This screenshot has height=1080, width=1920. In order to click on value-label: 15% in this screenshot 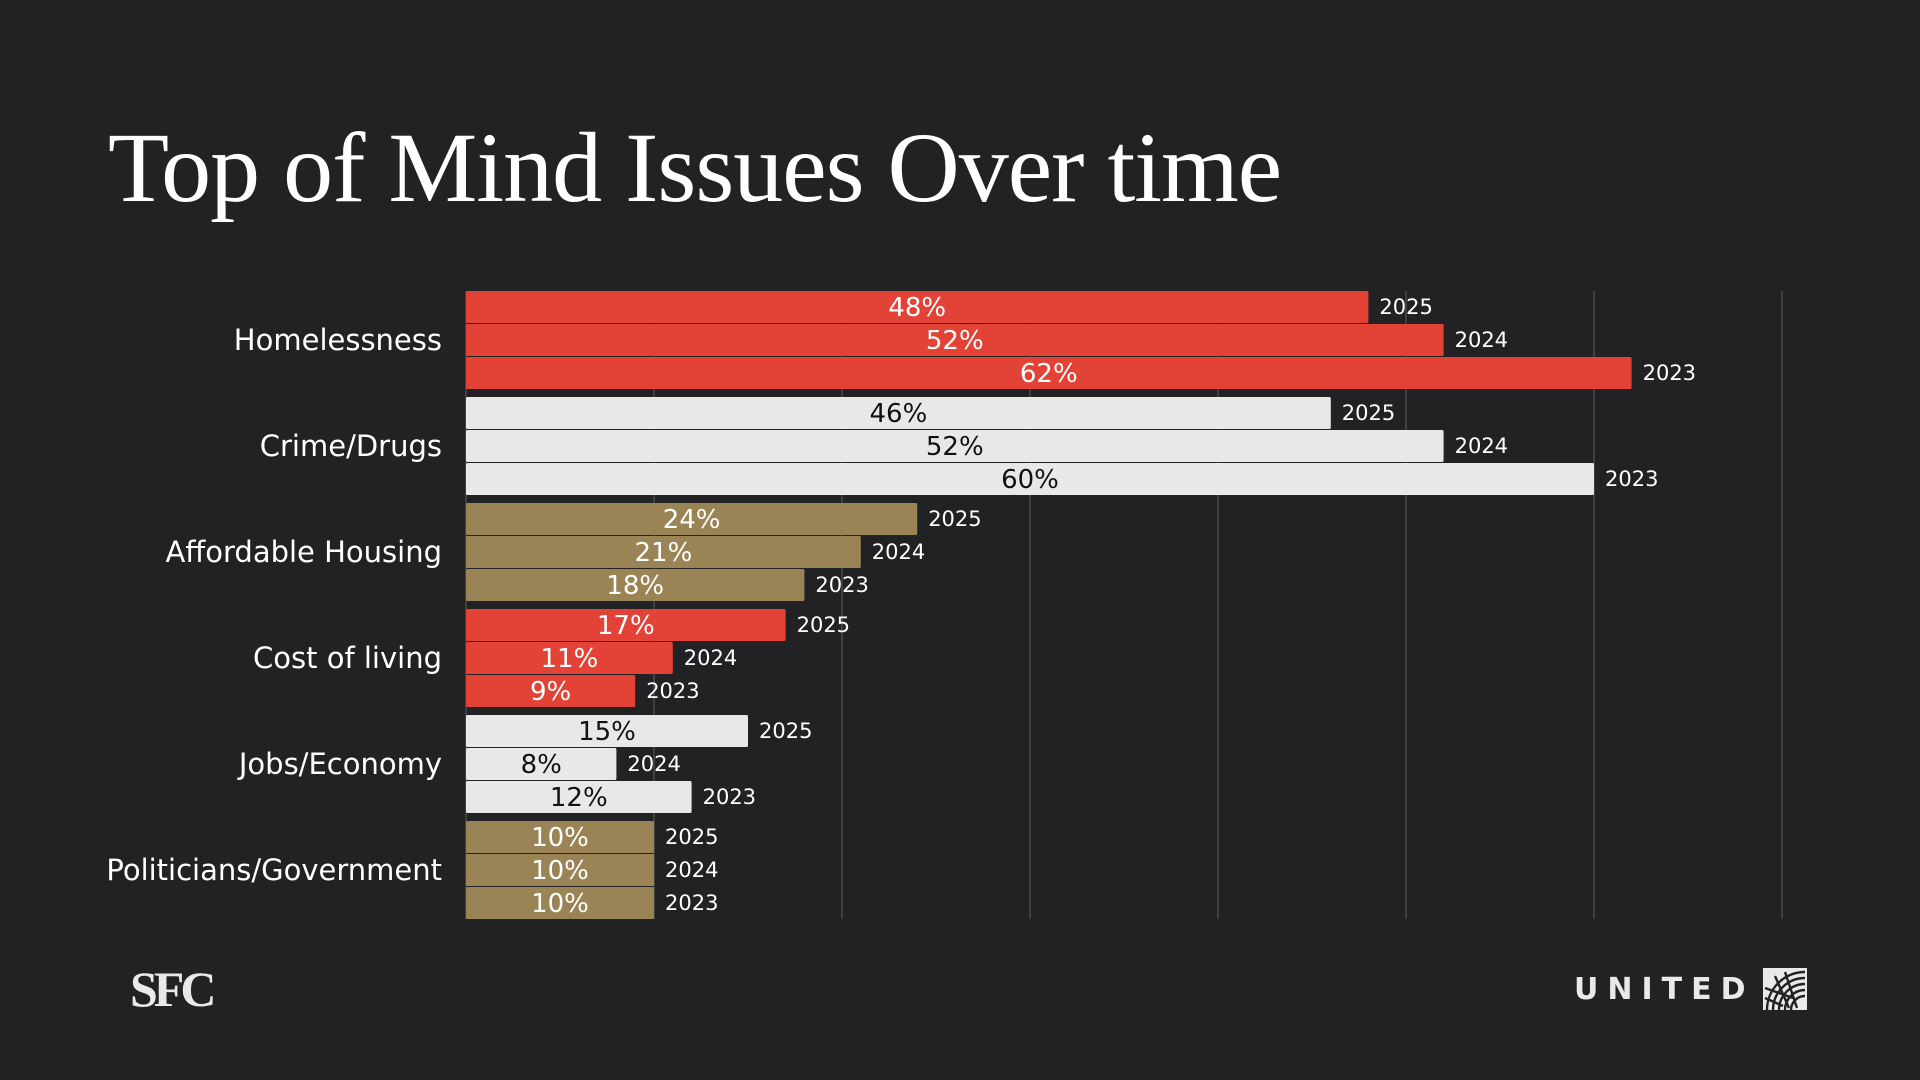, I will do `click(607, 732)`.